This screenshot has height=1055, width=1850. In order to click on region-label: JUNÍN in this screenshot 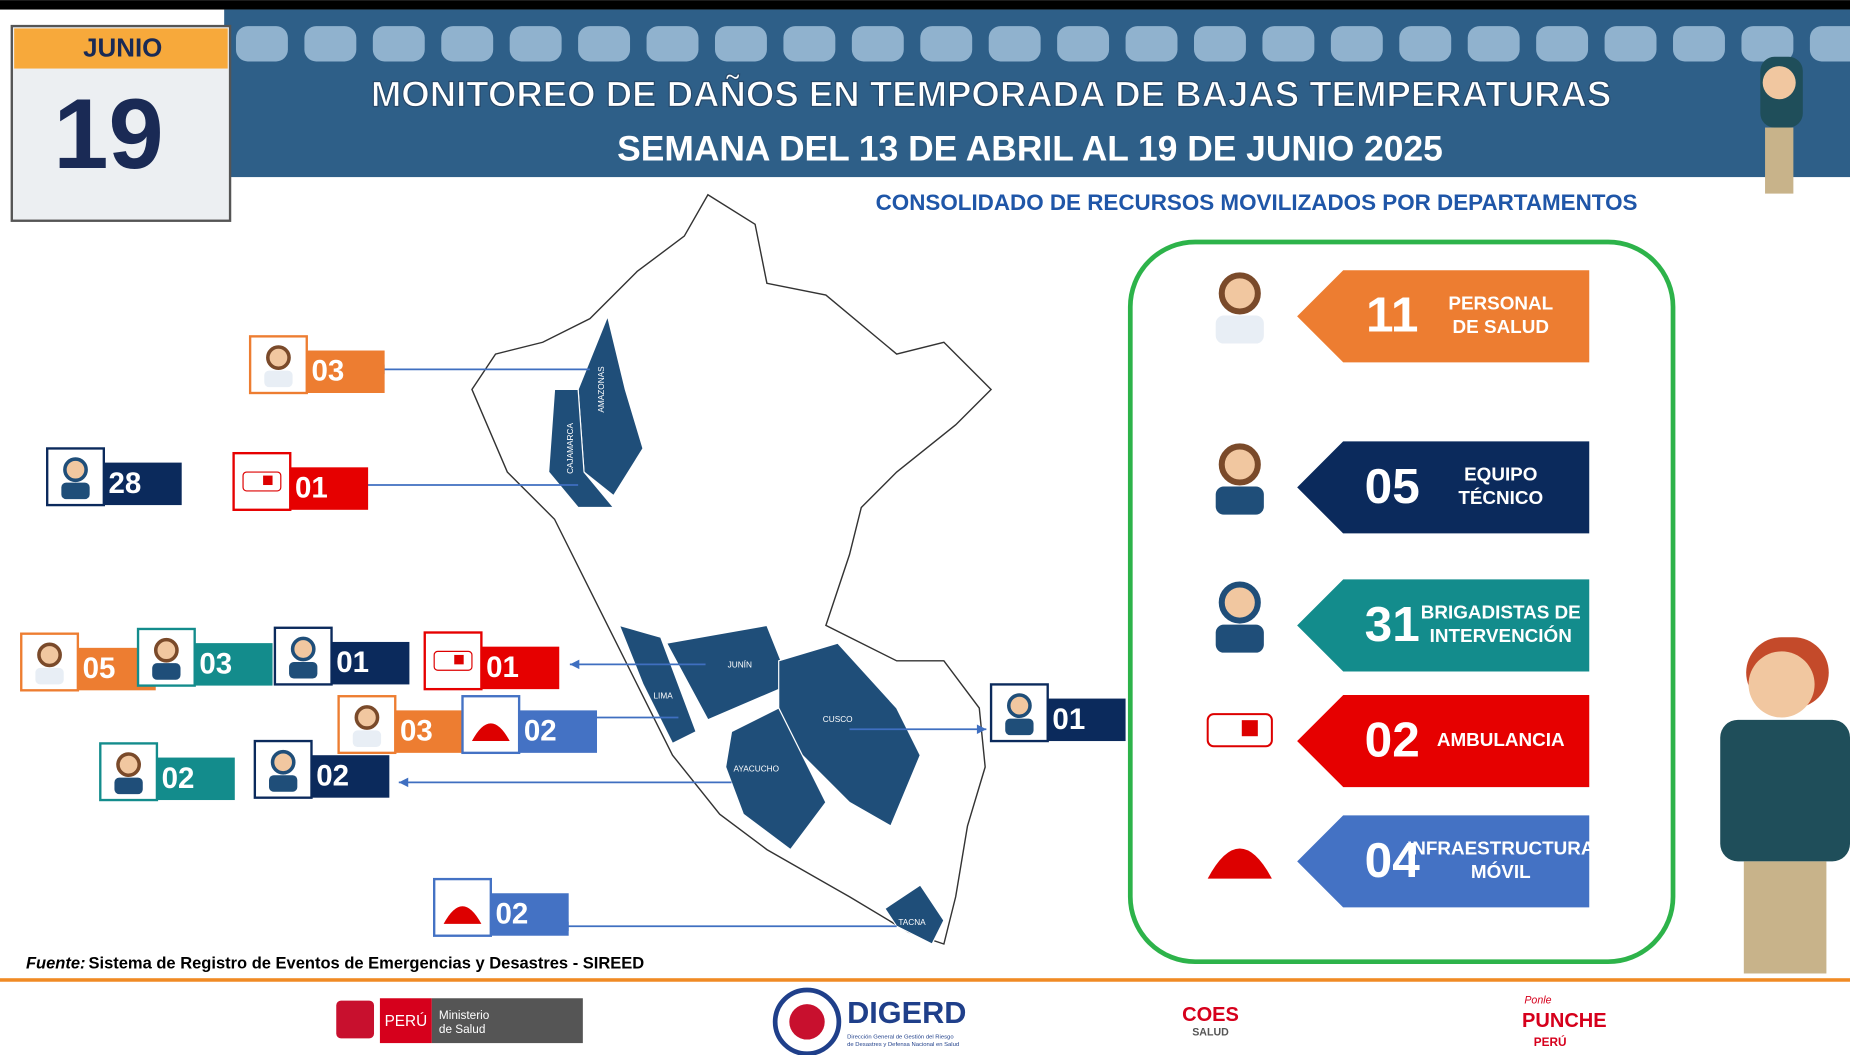, I will do `click(740, 665)`.